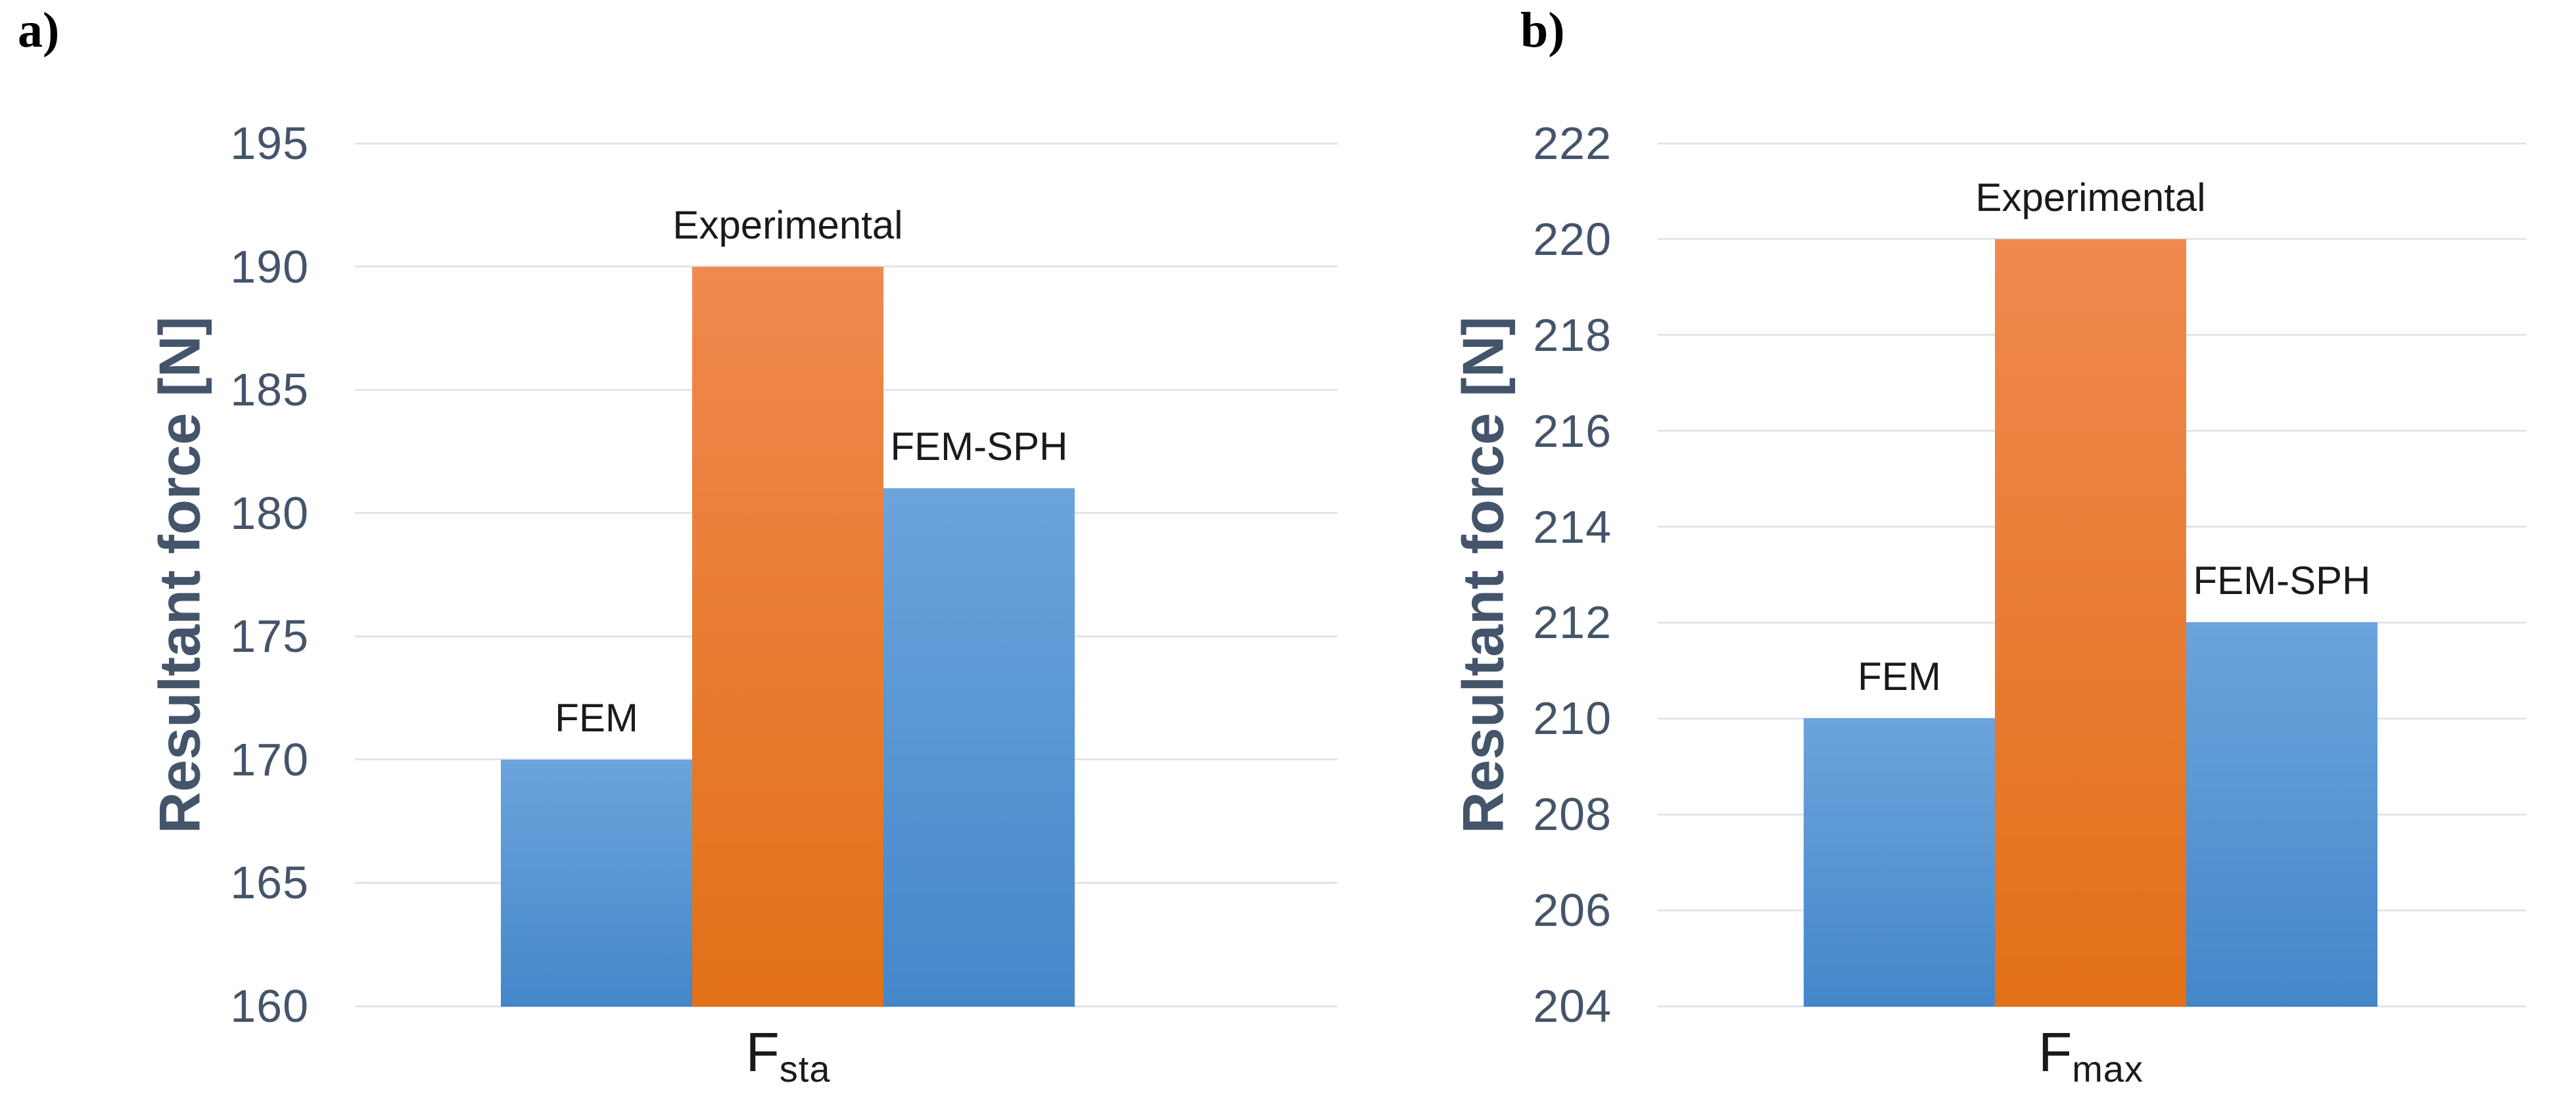 The height and width of the screenshot is (1102, 2576). Describe the element at coordinates (269, 266) in the screenshot. I see `y-tick-label-190: 190` at that location.